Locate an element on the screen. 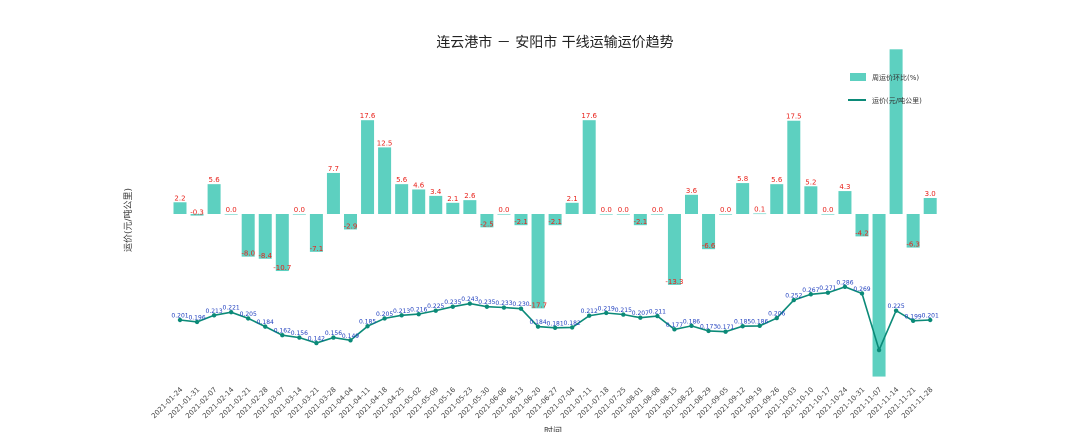 The image size is (1080, 432). legend-bar-swatch is located at coordinates (858, 77).